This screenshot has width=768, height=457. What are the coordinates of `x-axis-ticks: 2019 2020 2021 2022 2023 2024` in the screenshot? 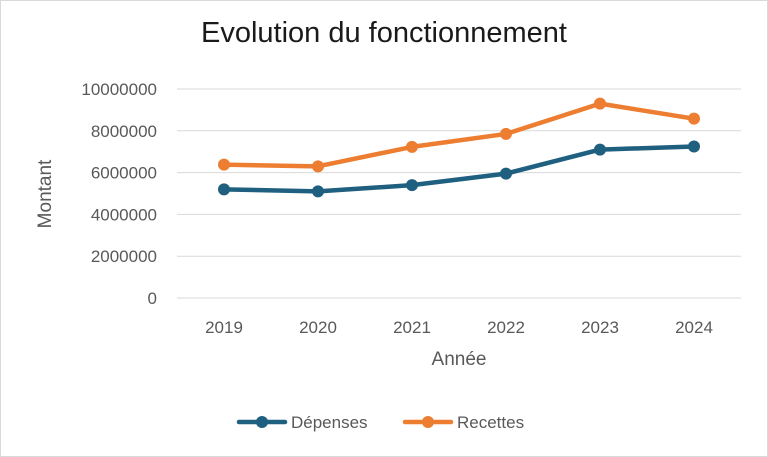 It's located at (459, 327).